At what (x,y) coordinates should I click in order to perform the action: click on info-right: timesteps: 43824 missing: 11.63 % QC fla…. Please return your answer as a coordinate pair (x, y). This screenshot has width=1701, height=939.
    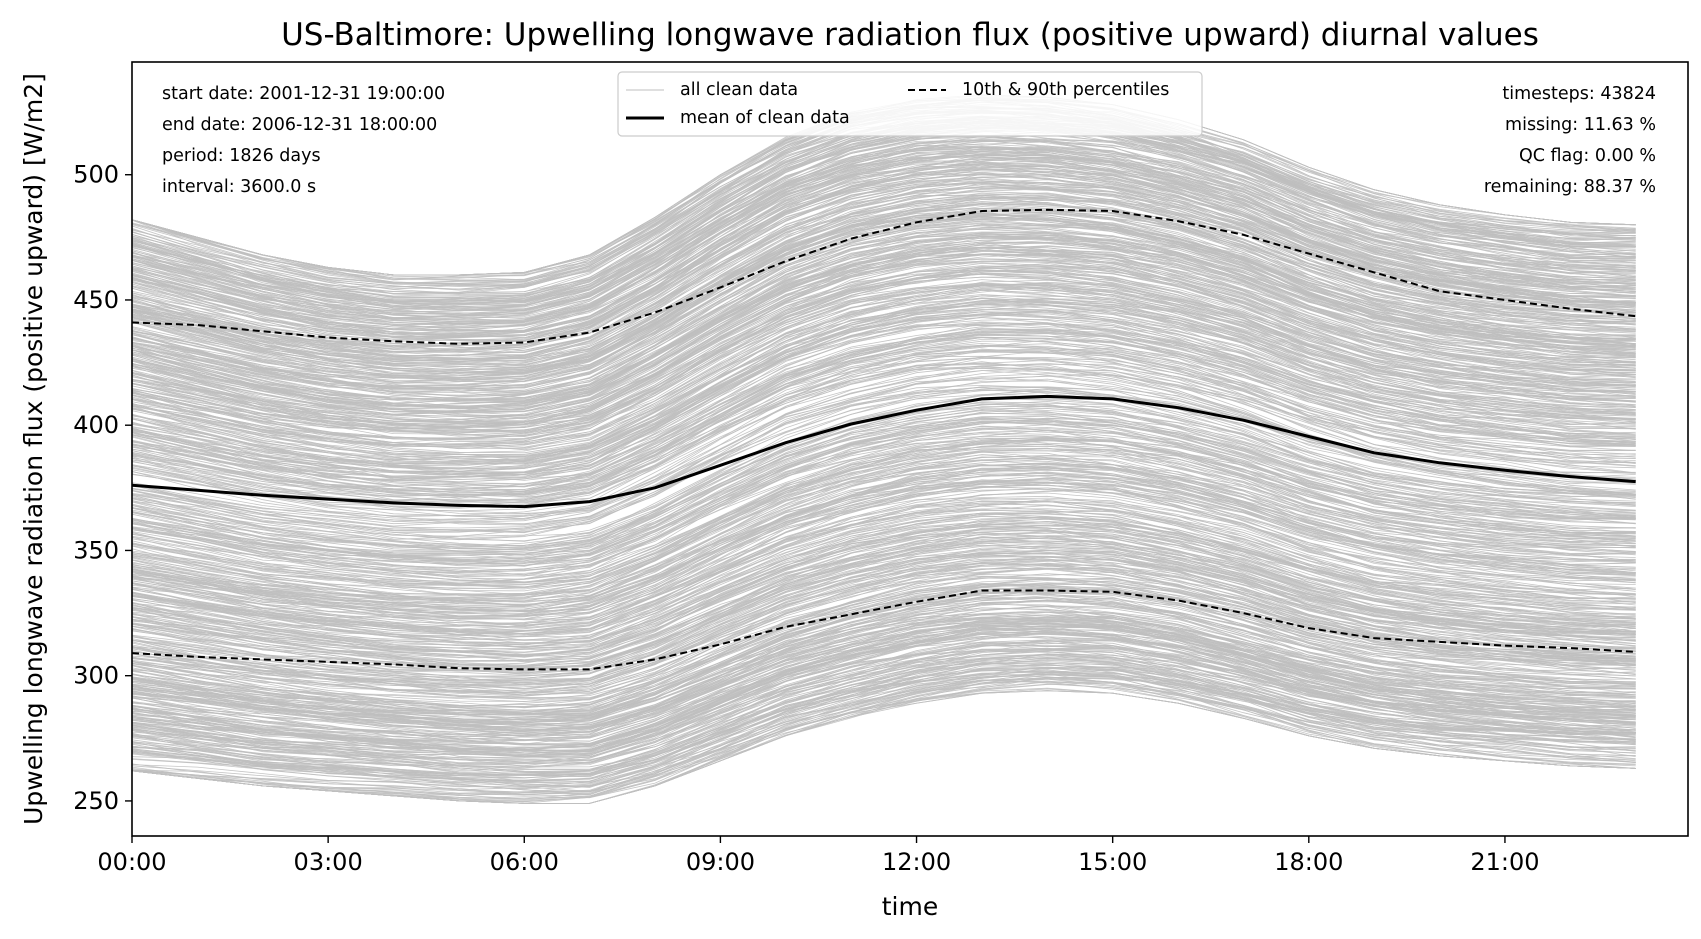
    Looking at the image, I should click on (1570, 140).